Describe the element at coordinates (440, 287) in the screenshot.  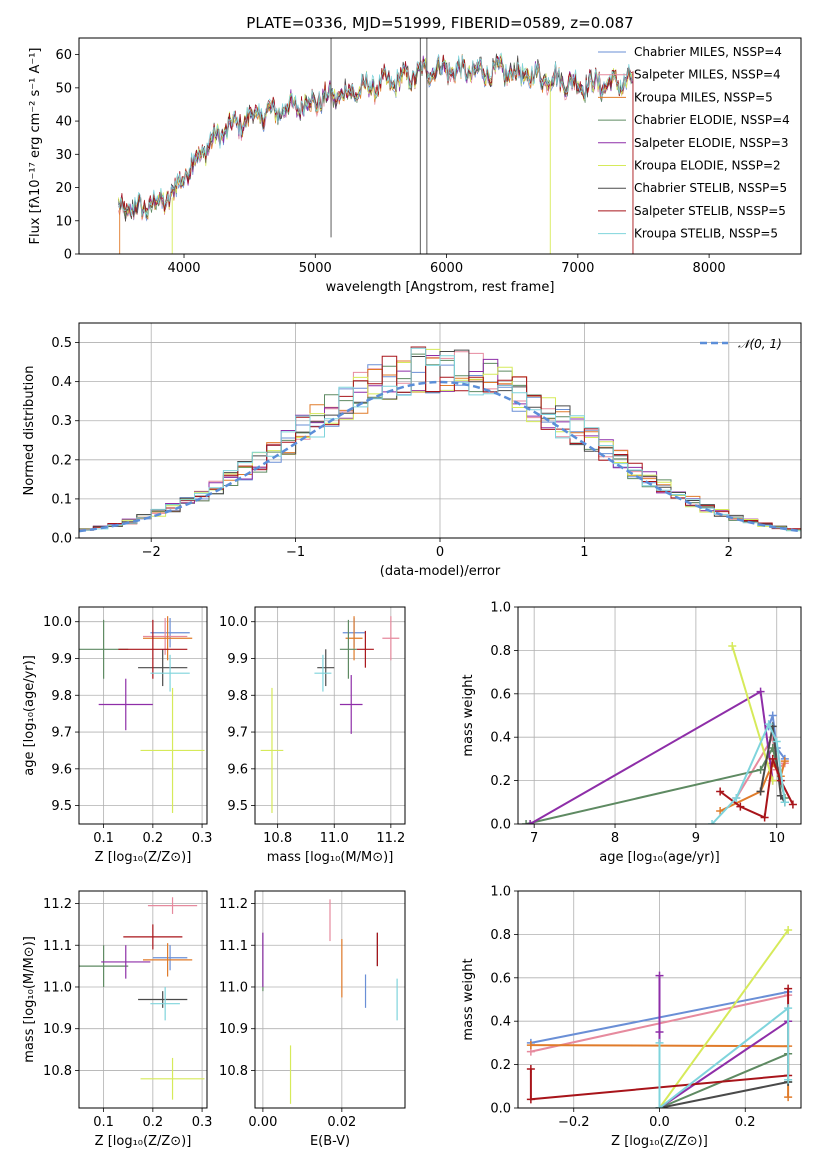
I see `x-axis-label: wavelength [Angstrom, rest frame]` at that location.